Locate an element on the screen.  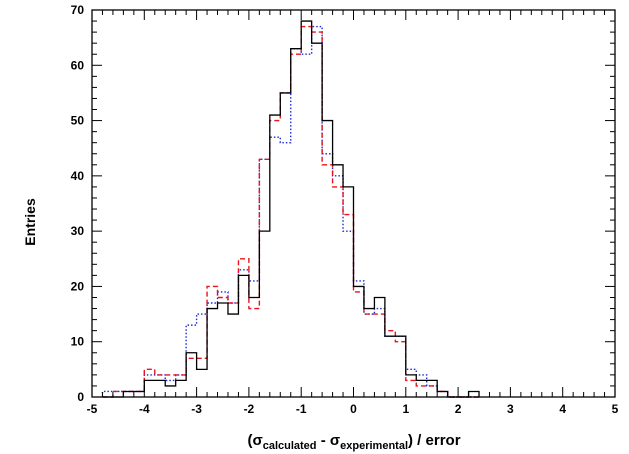
y-tick-label: 50 is located at coordinates (78, 121).